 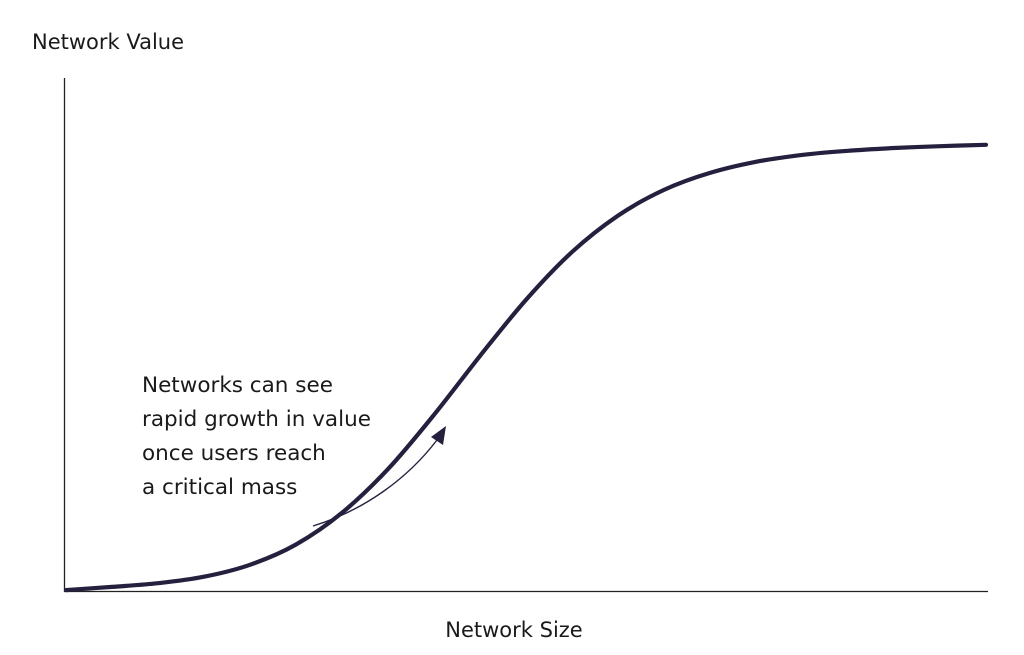 What do you see at coordinates (237, 385) in the screenshot?
I see `annotation-line-1: Networks can see` at bounding box center [237, 385].